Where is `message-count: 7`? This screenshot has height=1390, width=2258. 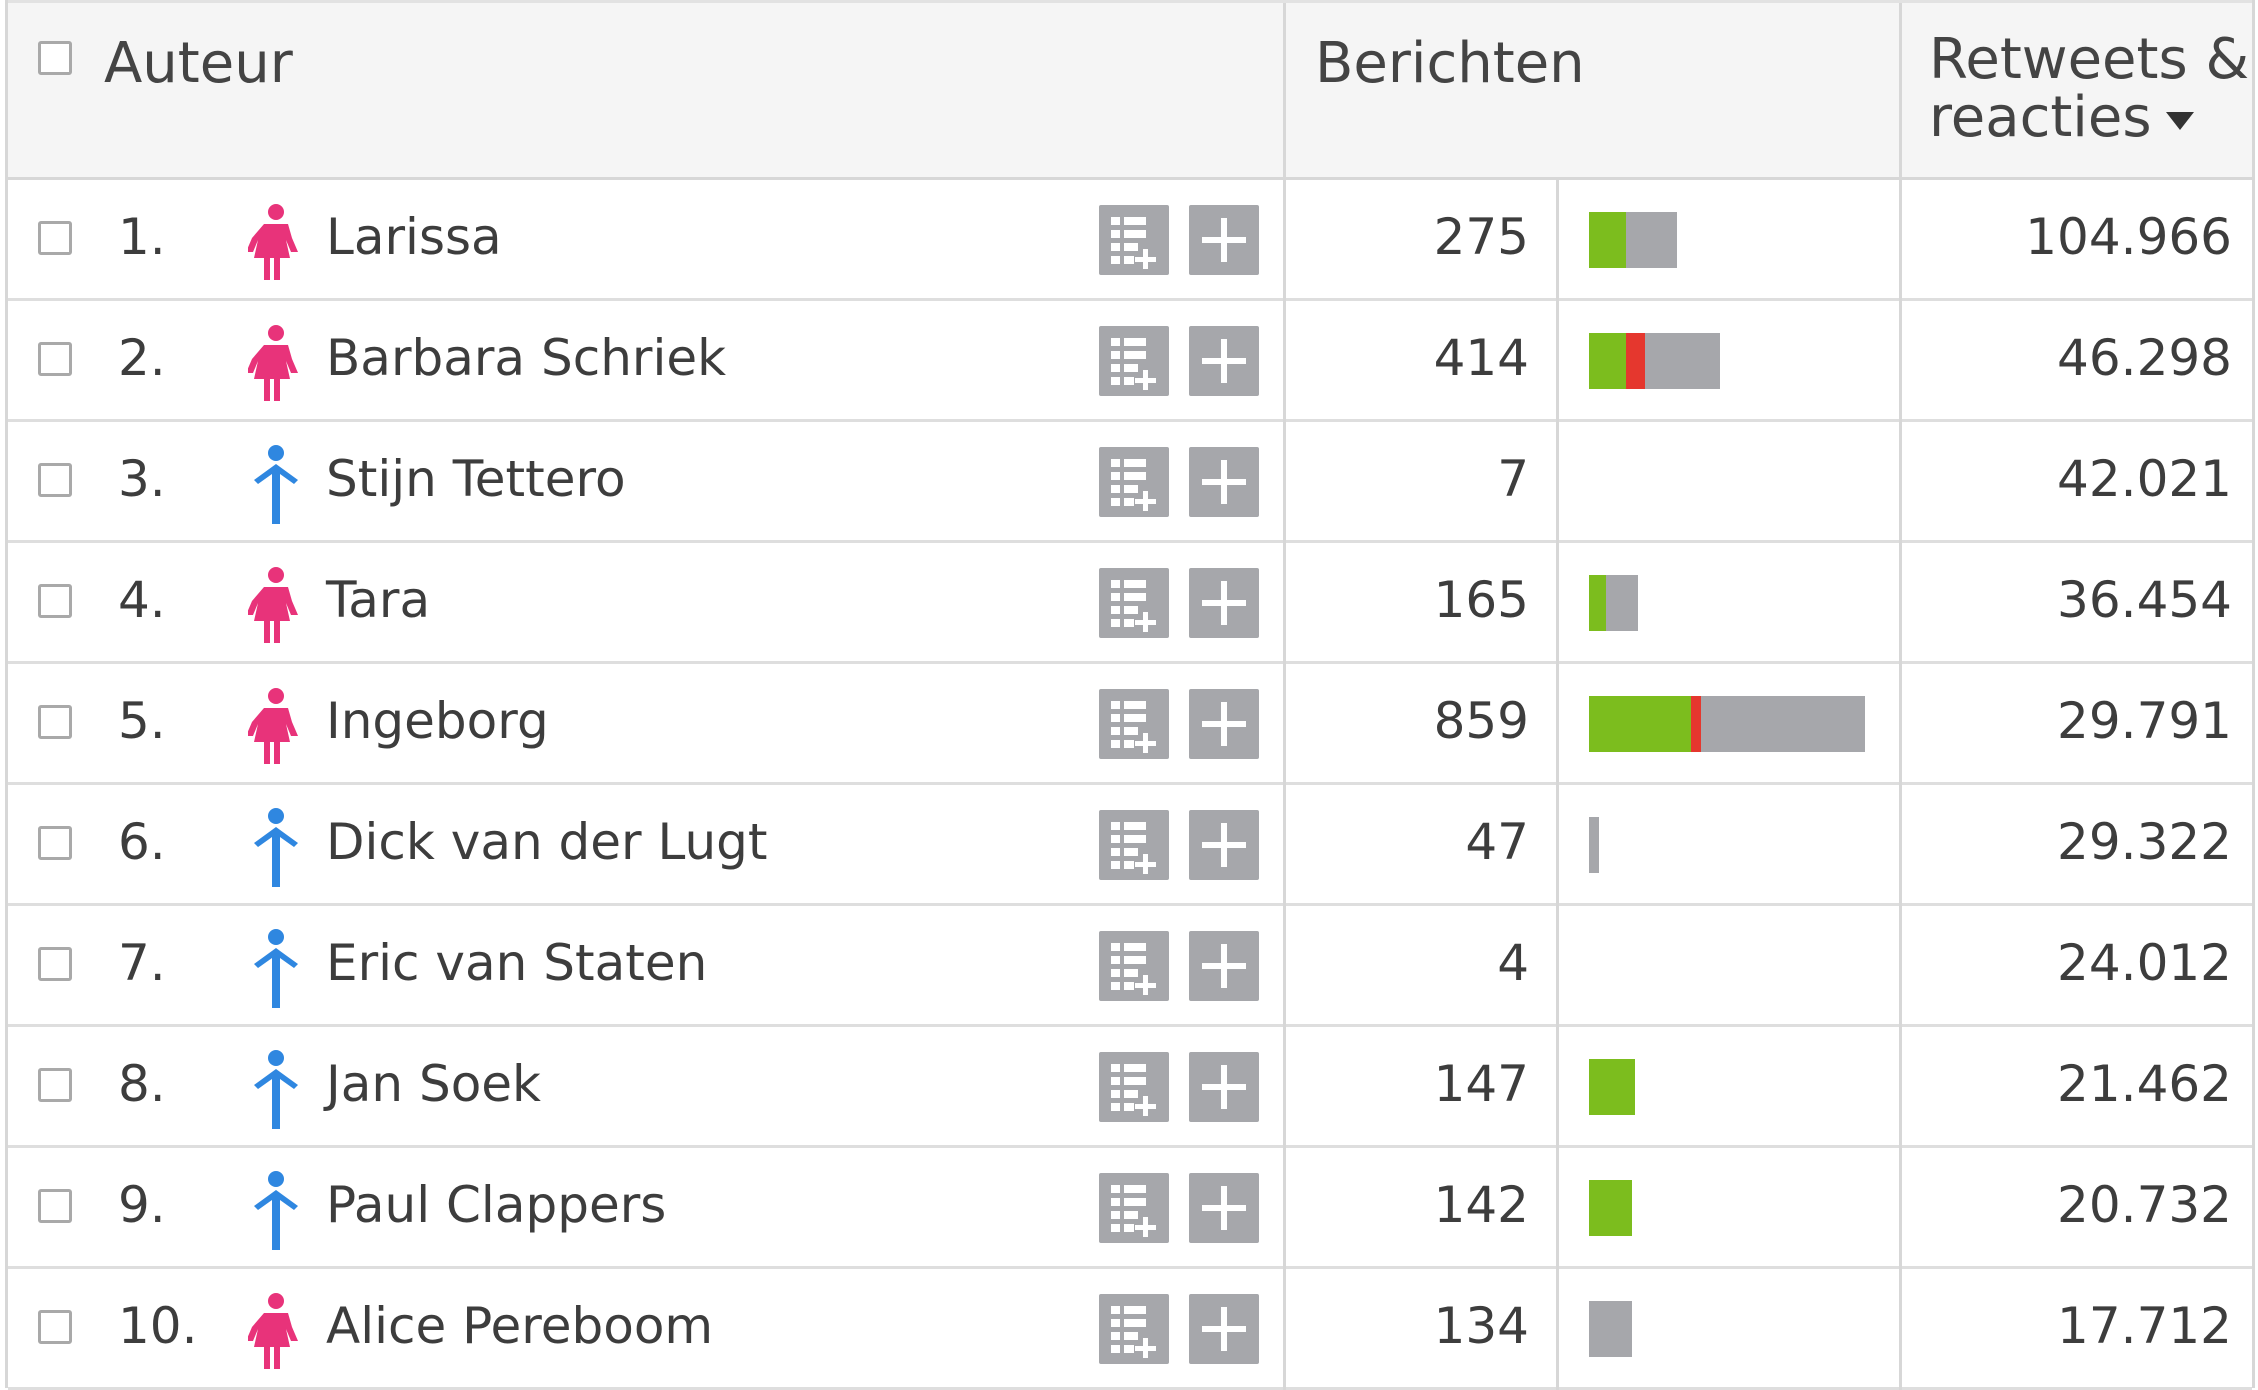 message-count: 7 is located at coordinates (1513, 479).